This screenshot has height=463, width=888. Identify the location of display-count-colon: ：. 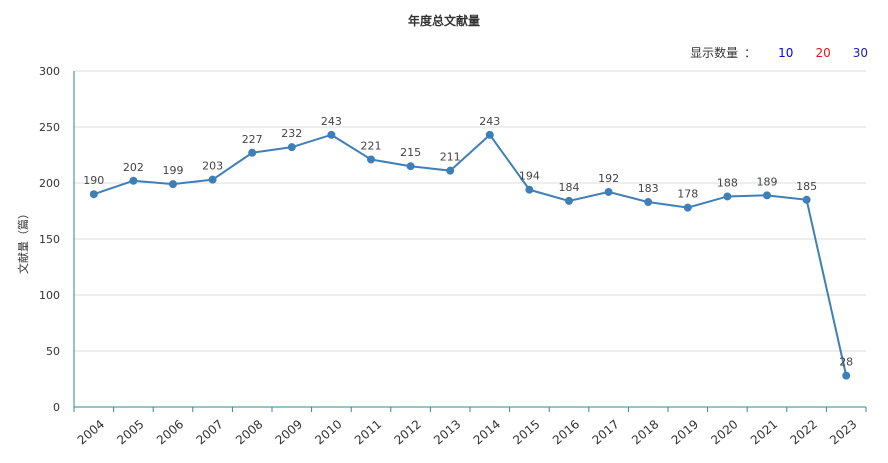
(750, 53).